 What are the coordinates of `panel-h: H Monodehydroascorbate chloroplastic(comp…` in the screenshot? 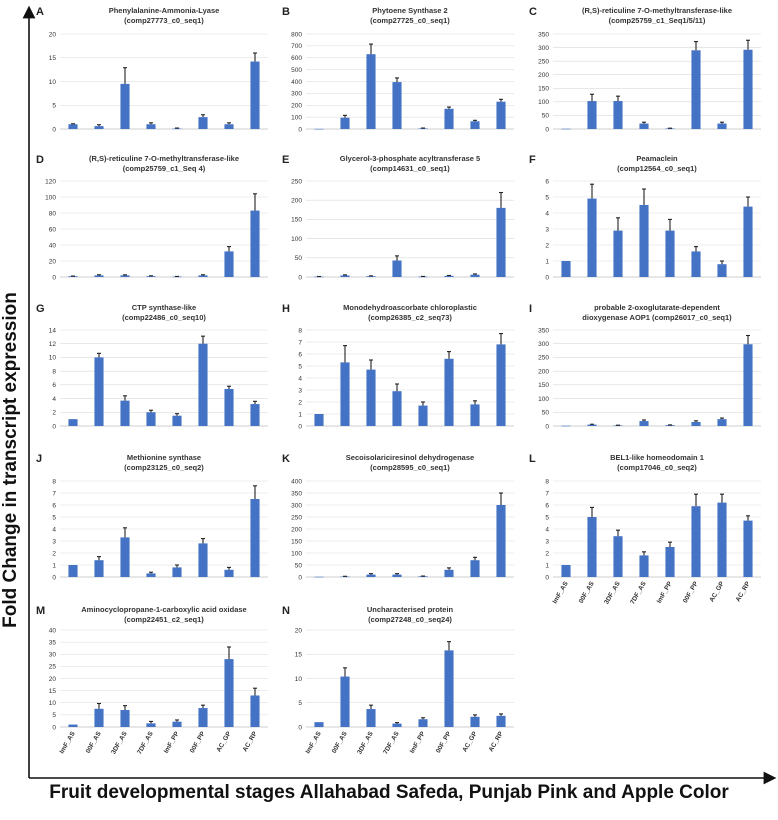 It's located at (398, 366).